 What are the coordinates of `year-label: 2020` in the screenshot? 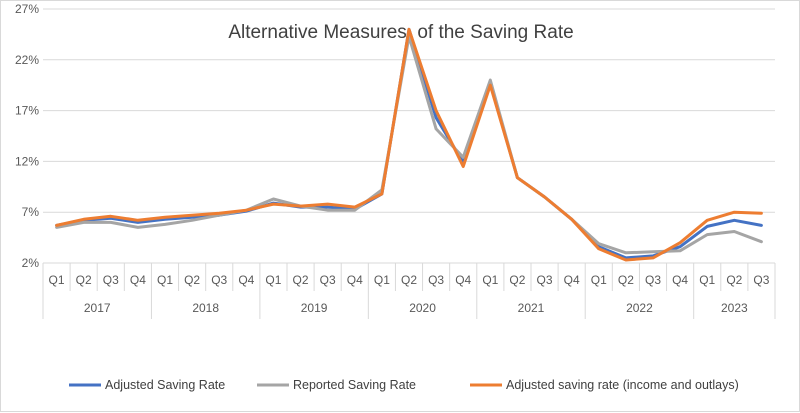 It's located at (422, 308).